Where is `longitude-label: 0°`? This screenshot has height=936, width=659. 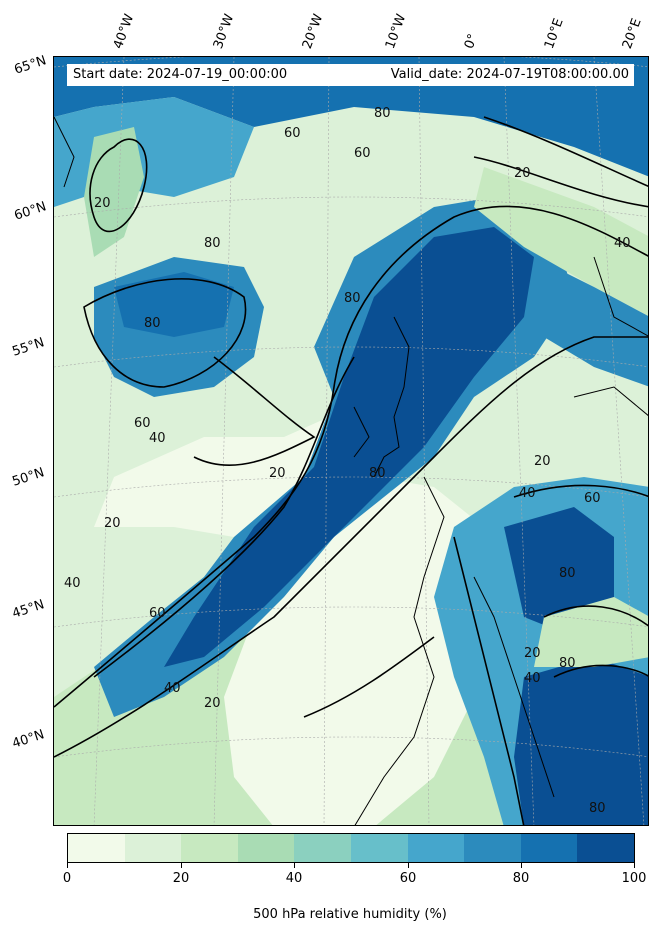 longitude-label: 0° is located at coordinates (471, 41).